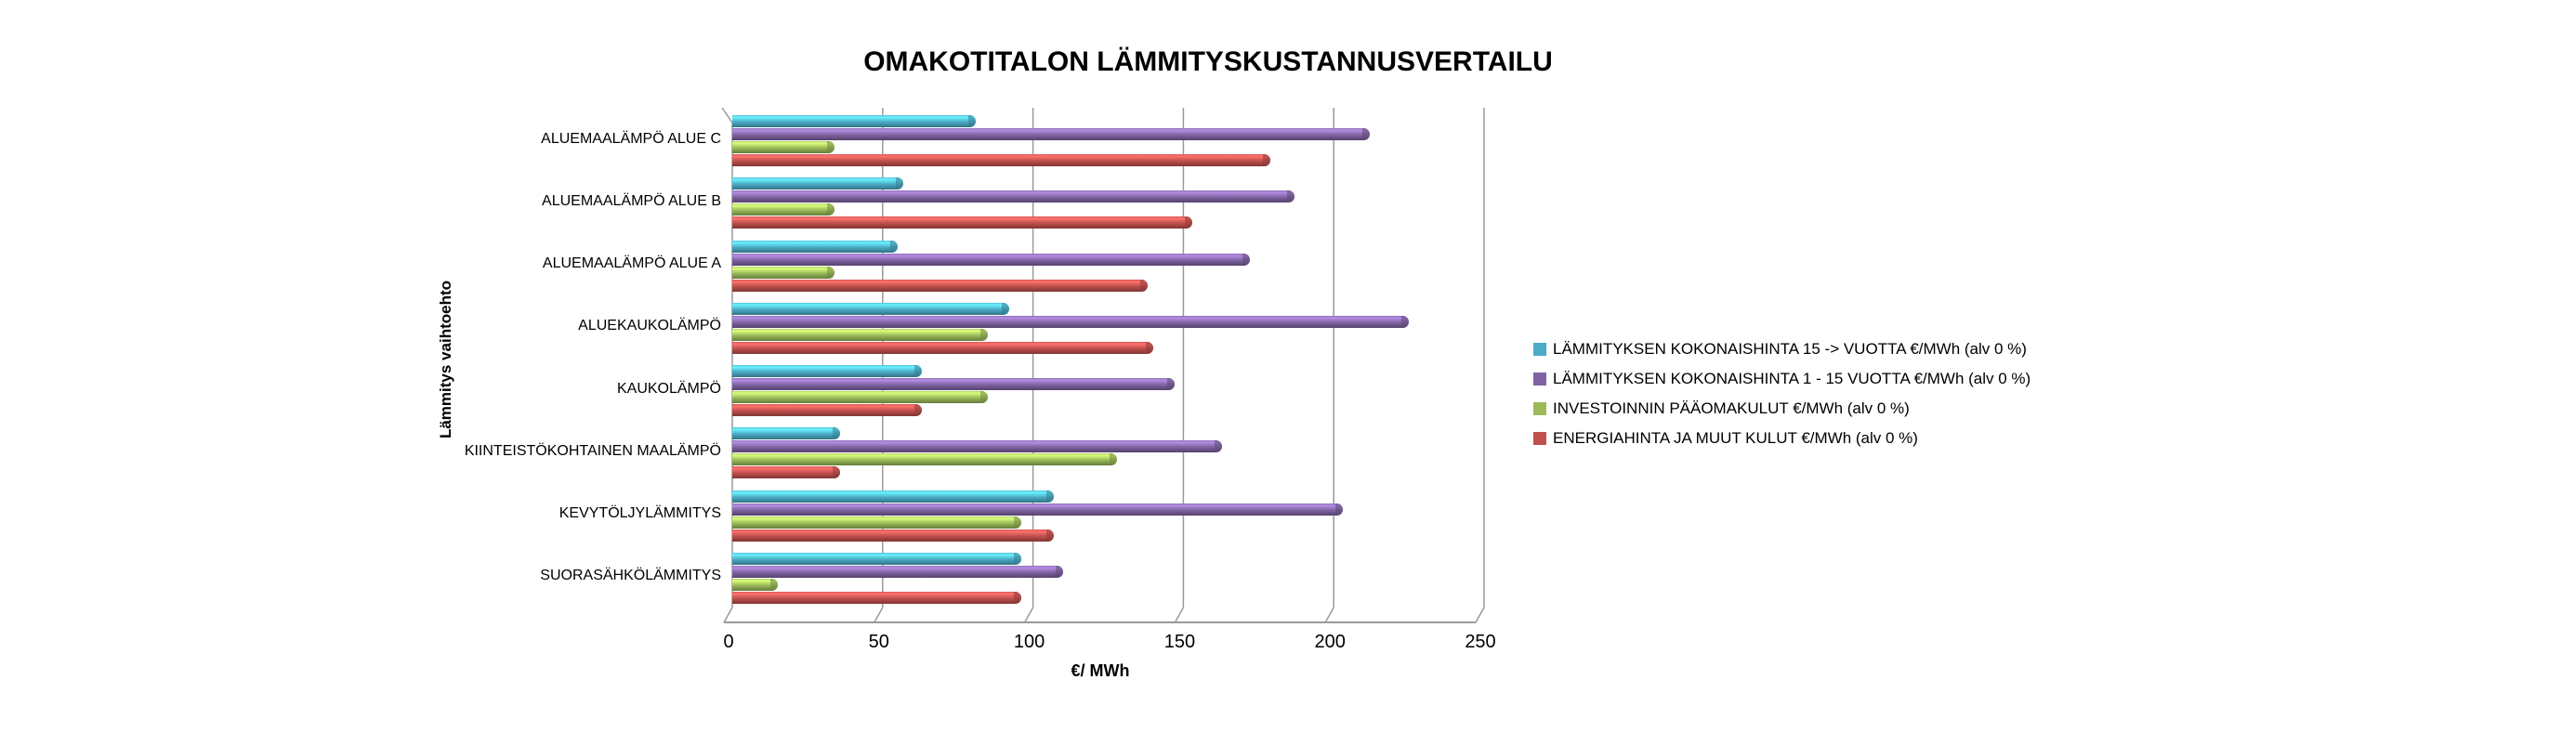 The width and height of the screenshot is (2576, 732). I want to click on x-tick-label: 150, so click(1179, 642).